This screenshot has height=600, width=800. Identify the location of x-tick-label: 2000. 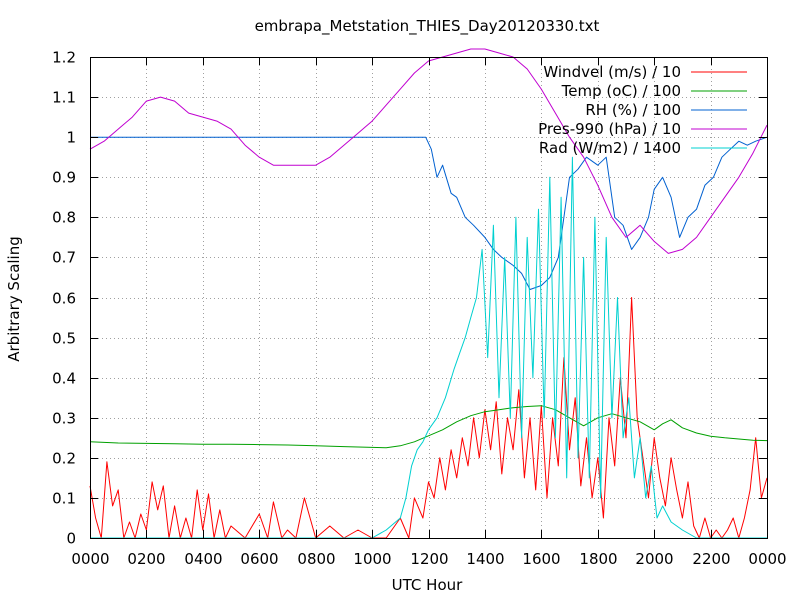
(654, 559).